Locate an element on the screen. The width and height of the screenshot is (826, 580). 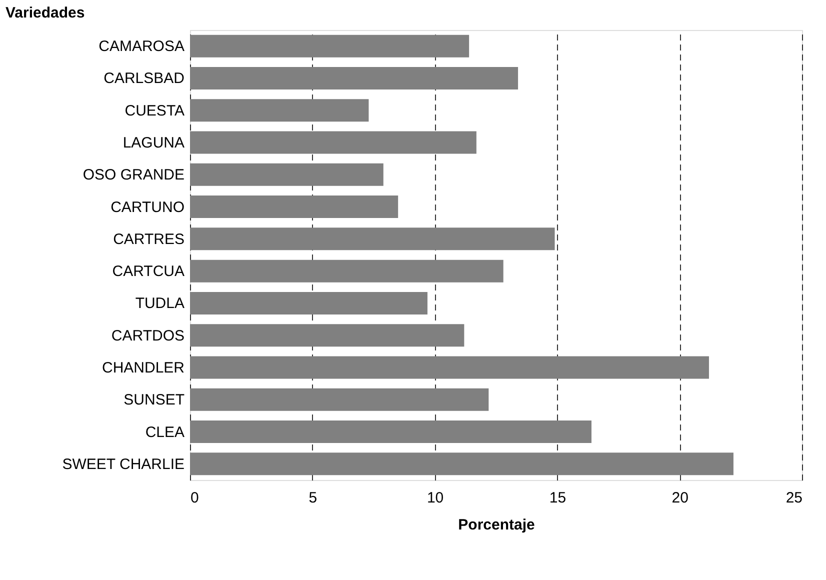
x-tick-label: 20 is located at coordinates (680, 498).